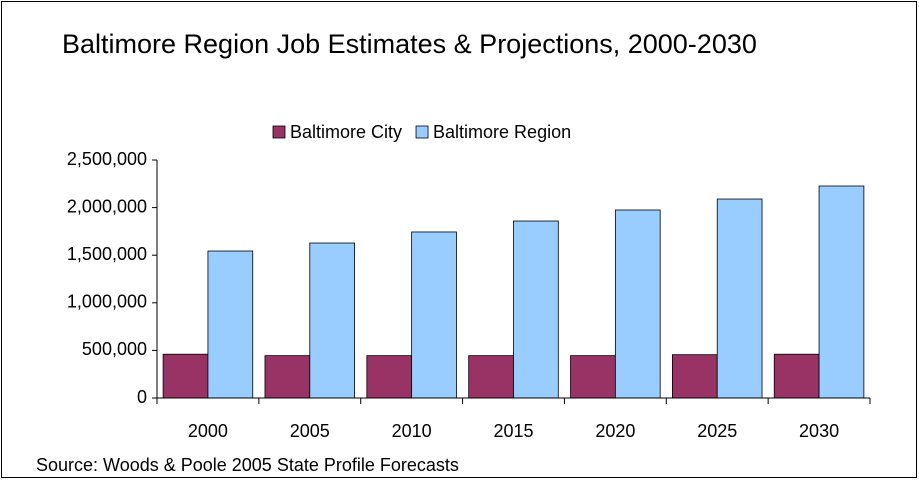 The height and width of the screenshot is (480, 919). What do you see at coordinates (310, 431) in the screenshot?
I see `x-tick-label: 2005` at bounding box center [310, 431].